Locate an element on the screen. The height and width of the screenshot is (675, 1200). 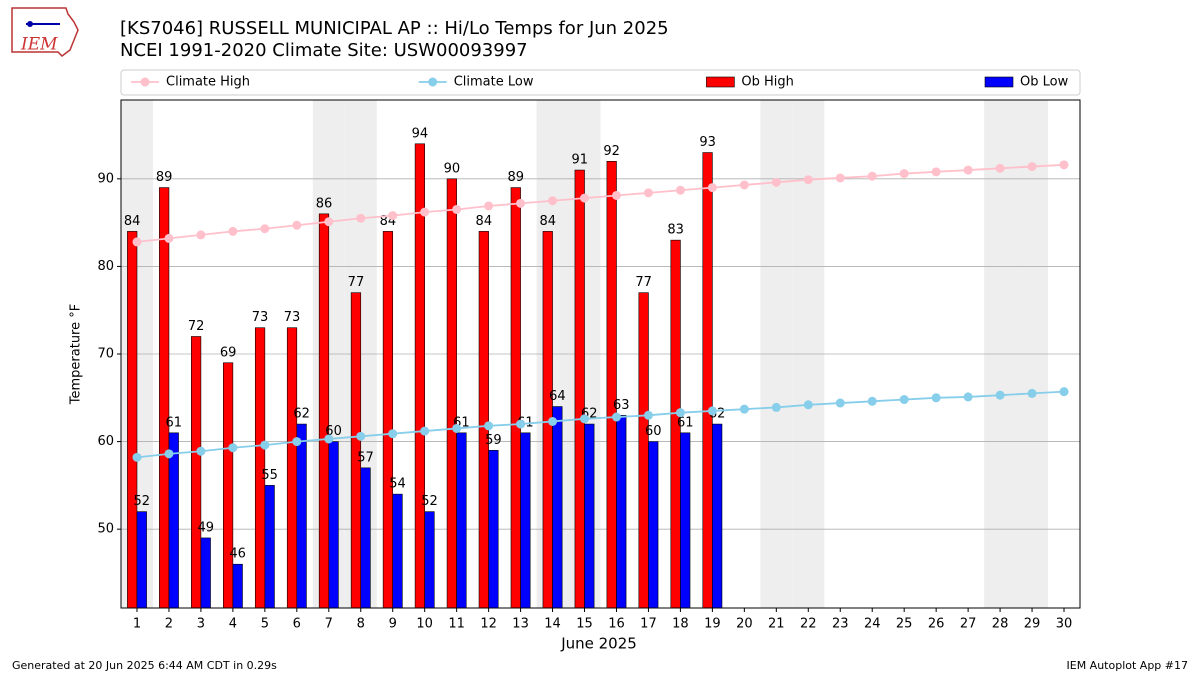
bar-label: 69 is located at coordinates (228, 352).